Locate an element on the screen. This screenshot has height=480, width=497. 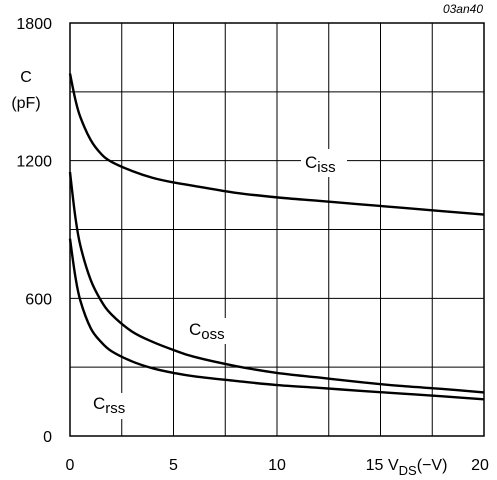
crss-label-main: C is located at coordinates (99, 403).